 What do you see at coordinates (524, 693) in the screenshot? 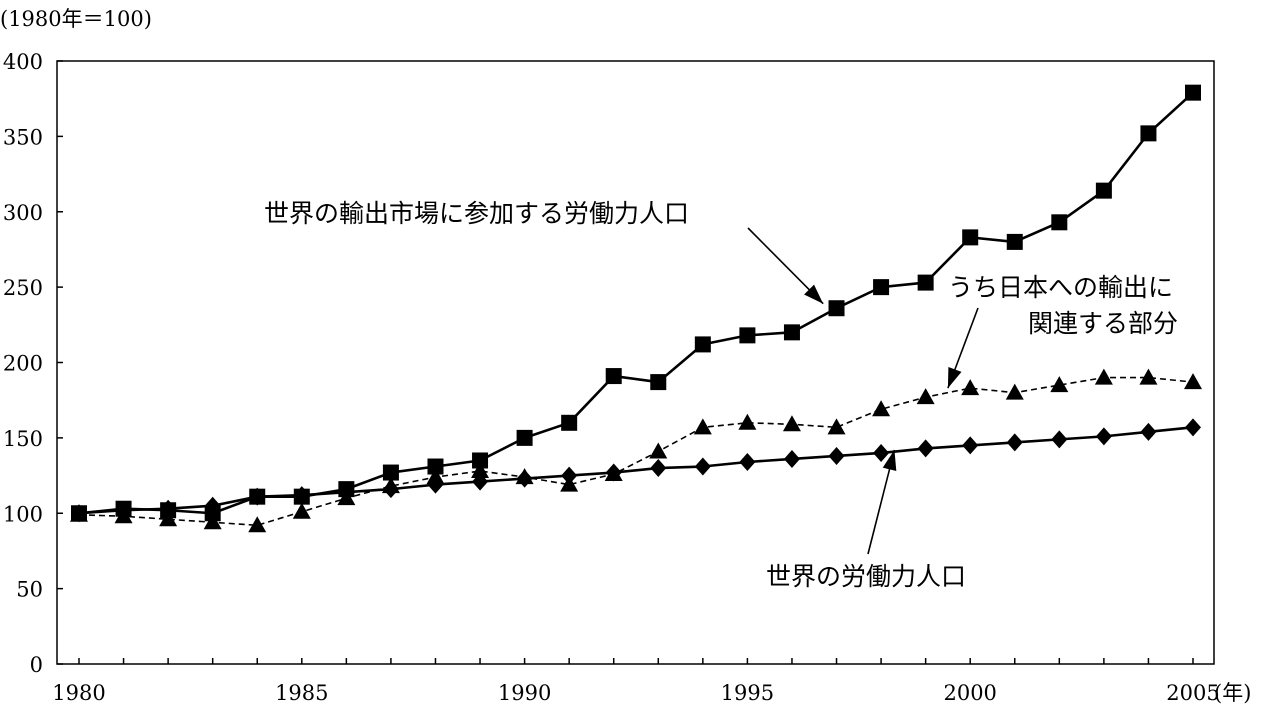
I see `x-tick-label: 1990` at bounding box center [524, 693].